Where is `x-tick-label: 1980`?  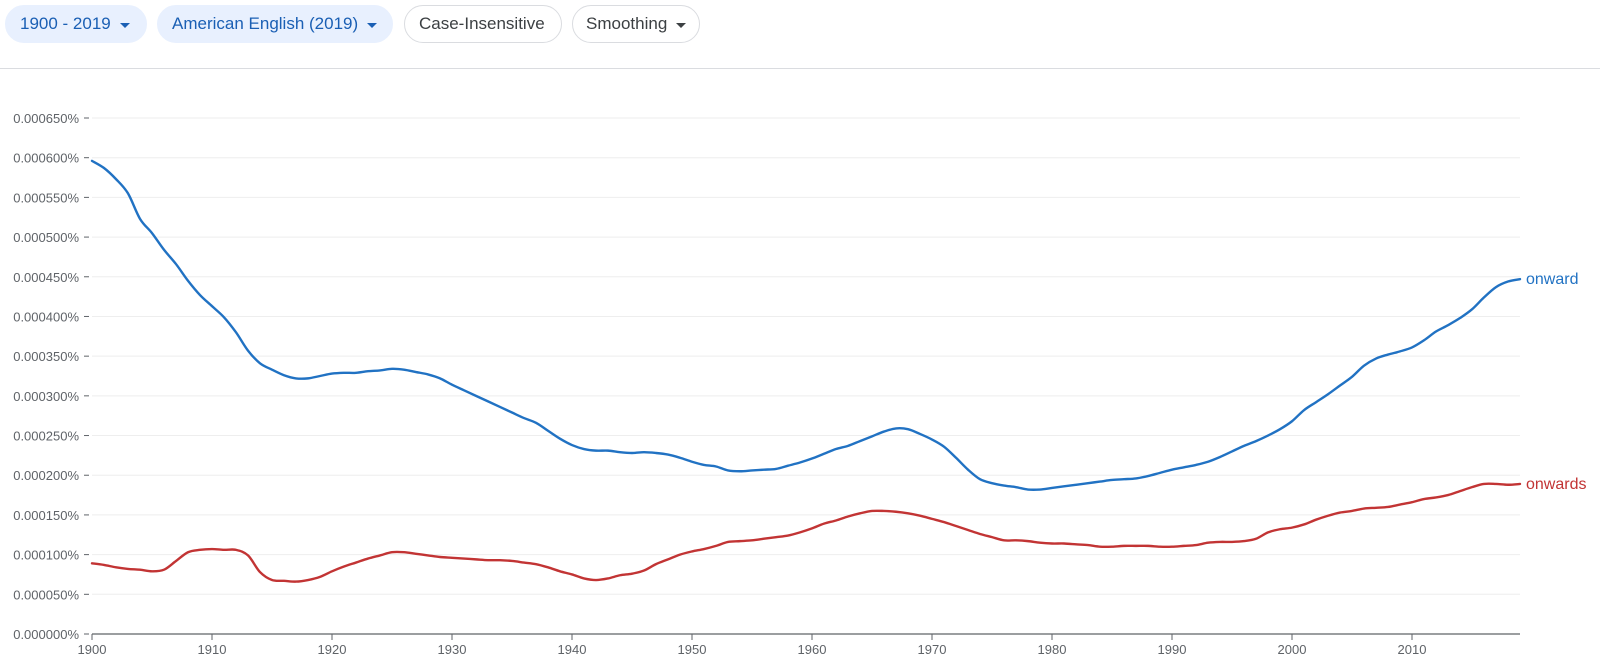
x-tick-label: 1980 is located at coordinates (1052, 649).